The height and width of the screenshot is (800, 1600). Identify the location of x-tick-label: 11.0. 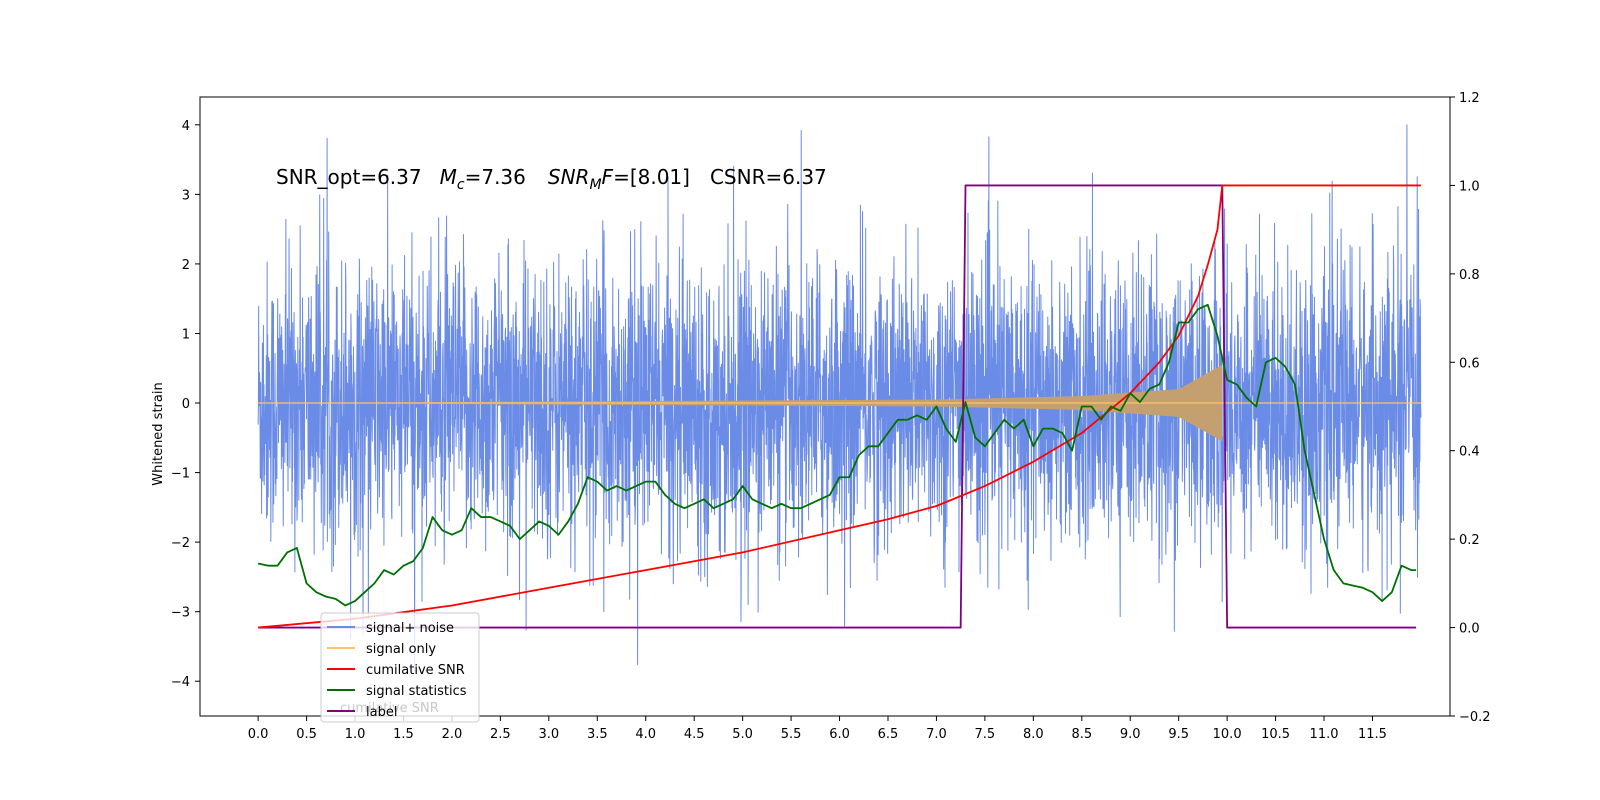
(1324, 734).